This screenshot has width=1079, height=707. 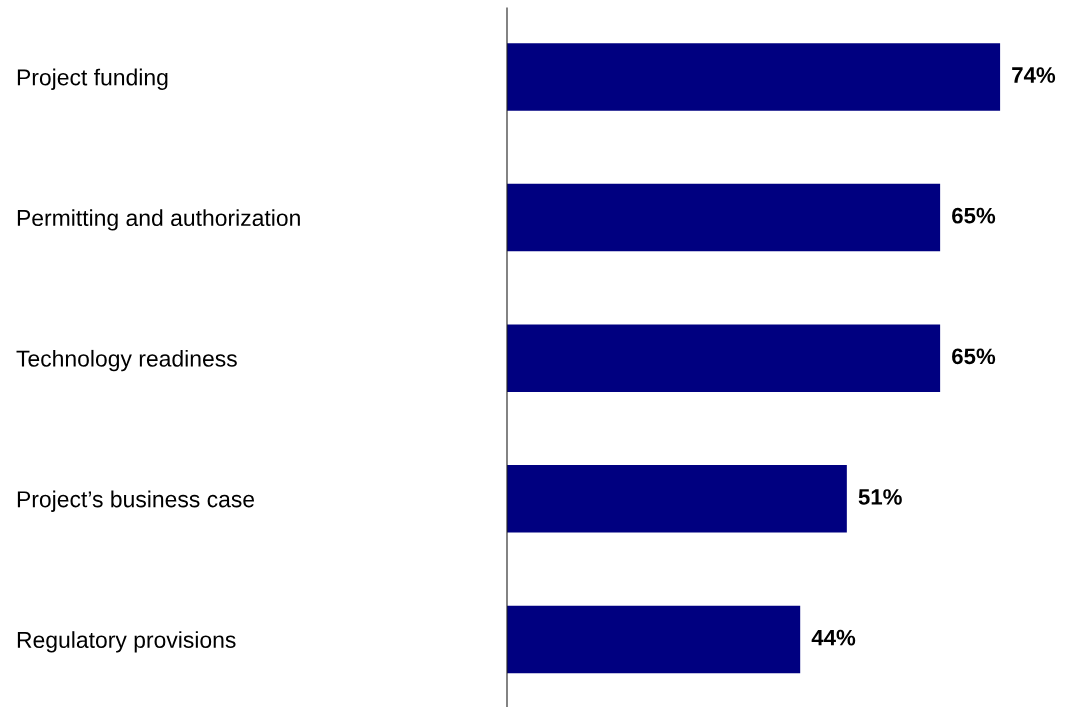 What do you see at coordinates (1034, 75) in the screenshot?
I see `data-label: 74%` at bounding box center [1034, 75].